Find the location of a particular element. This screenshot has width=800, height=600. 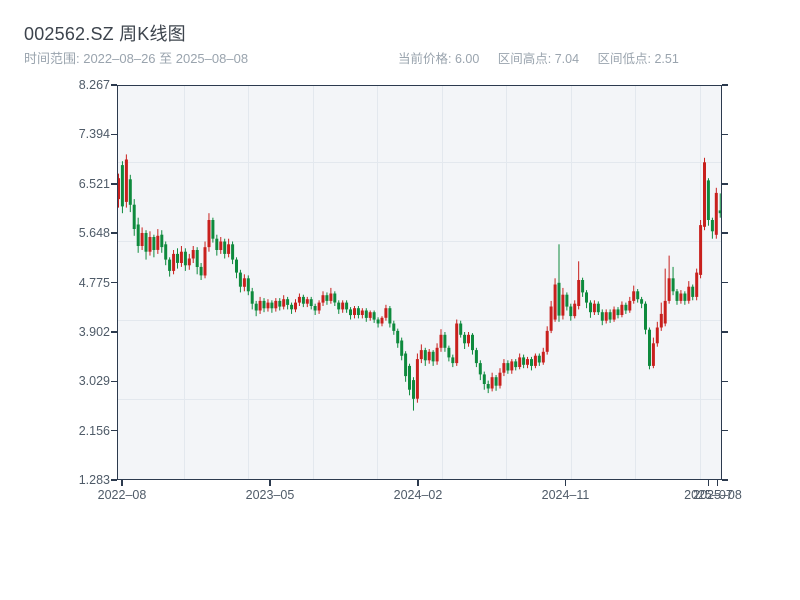

page-title: 002562.SZ 周K线图 is located at coordinates (105, 34).